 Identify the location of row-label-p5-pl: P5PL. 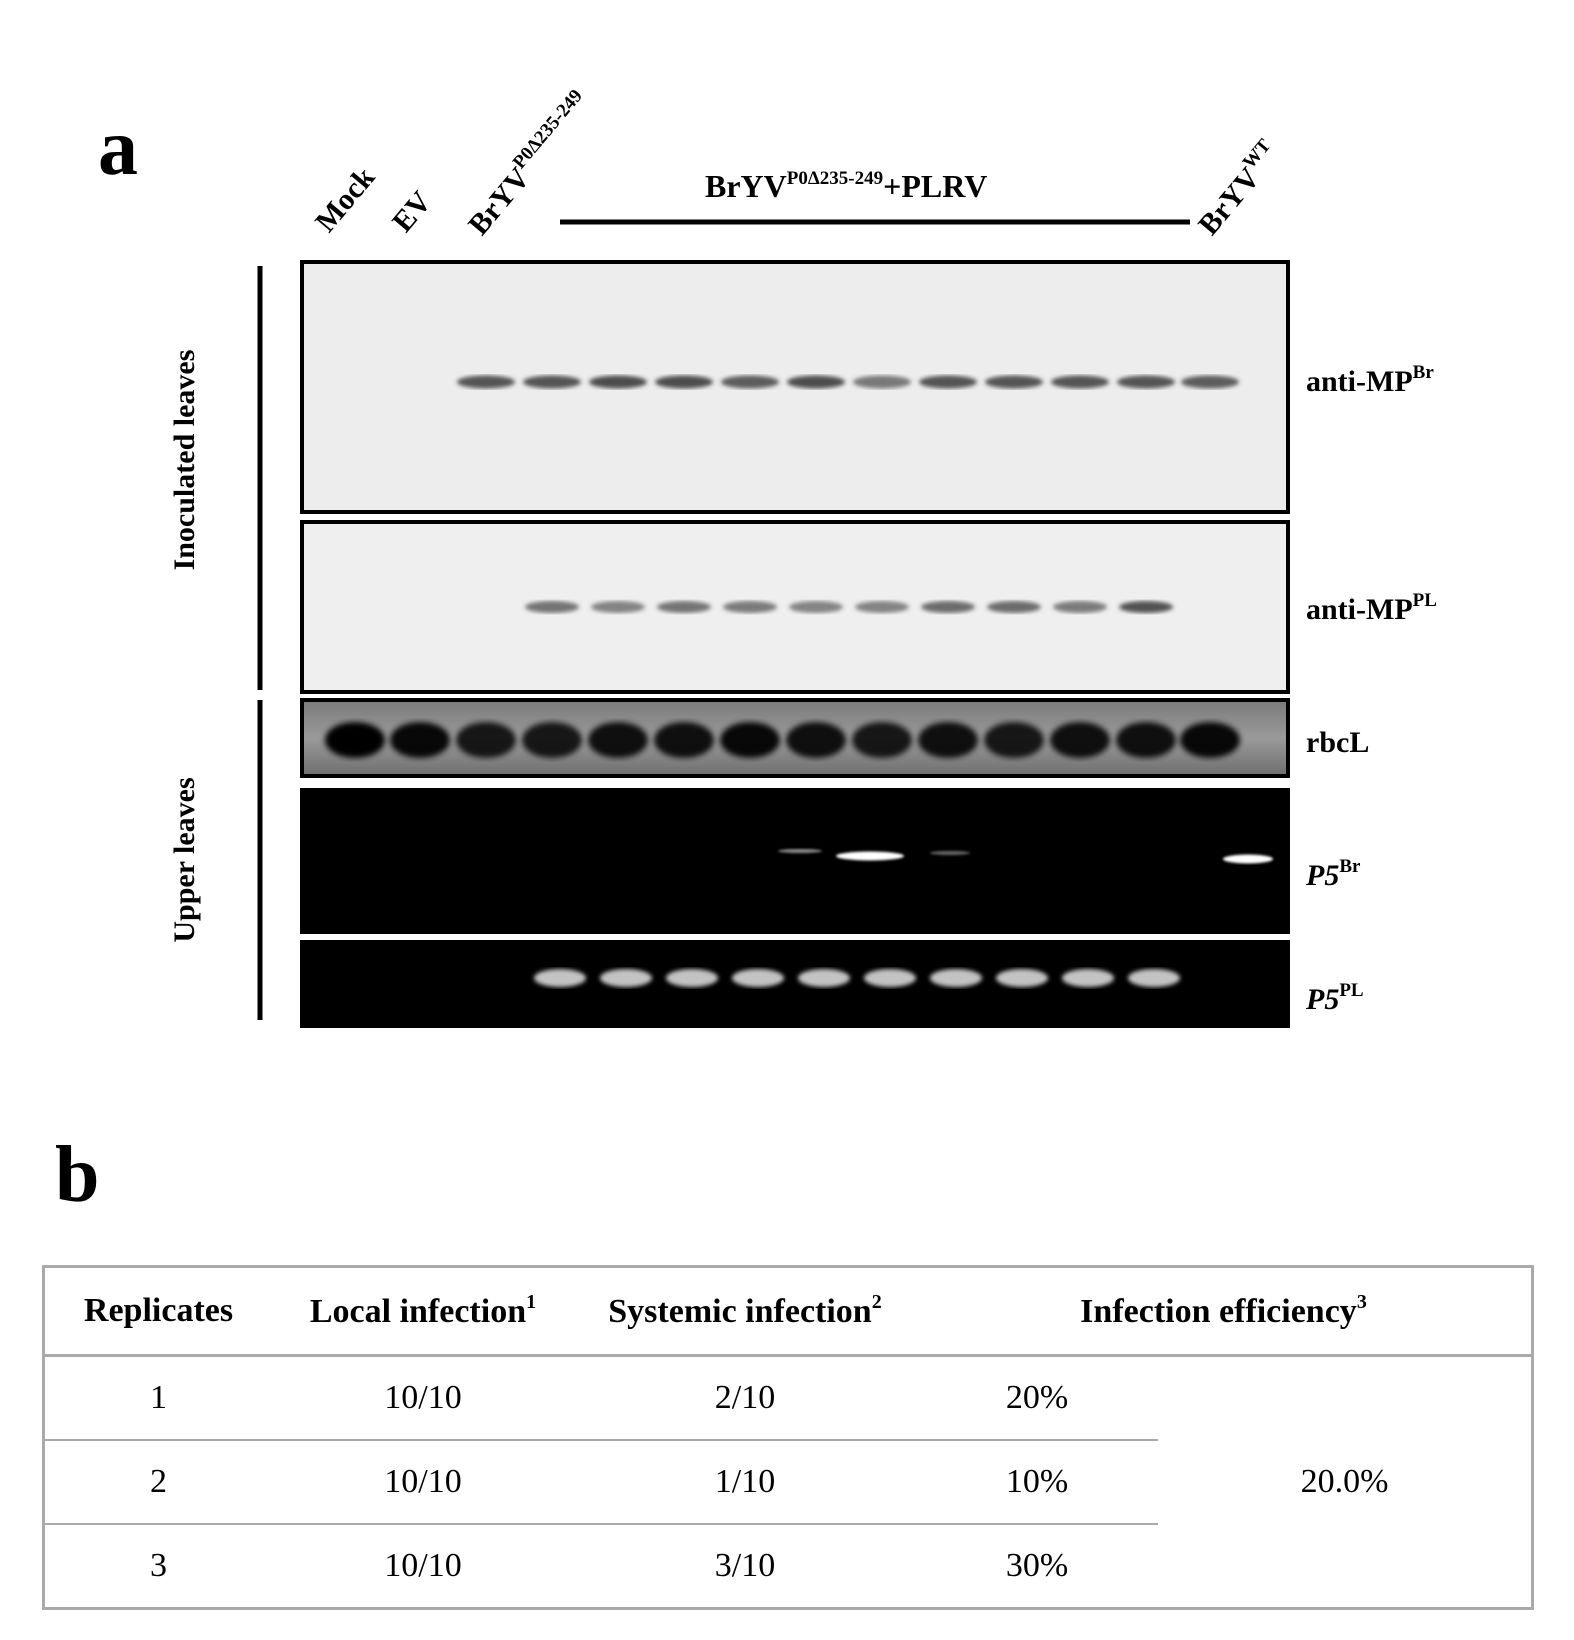
(1335, 998).